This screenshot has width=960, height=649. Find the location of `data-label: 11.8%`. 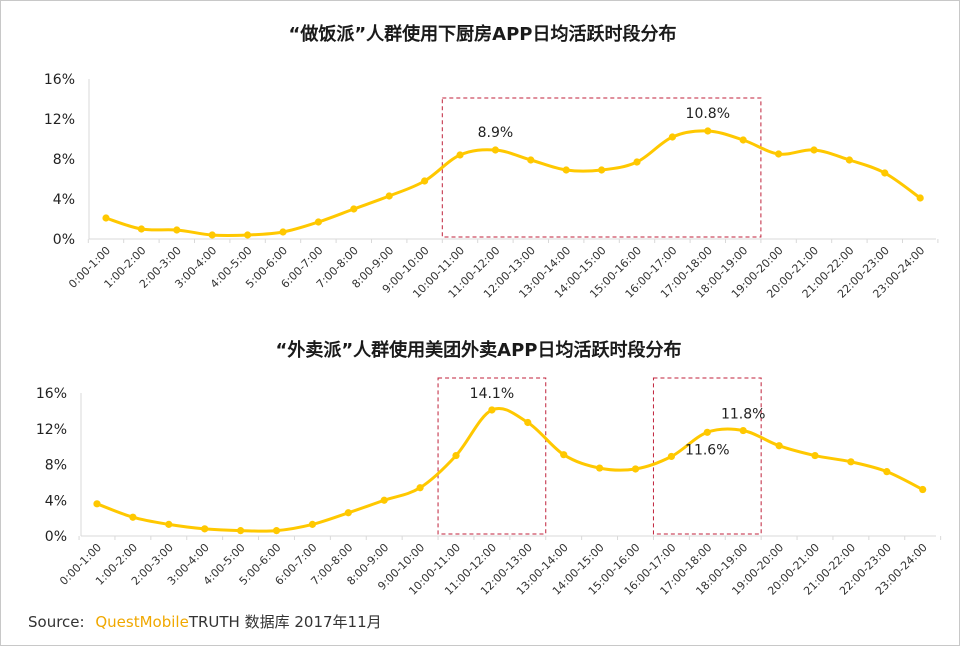

data-label: 11.8% is located at coordinates (743, 415).